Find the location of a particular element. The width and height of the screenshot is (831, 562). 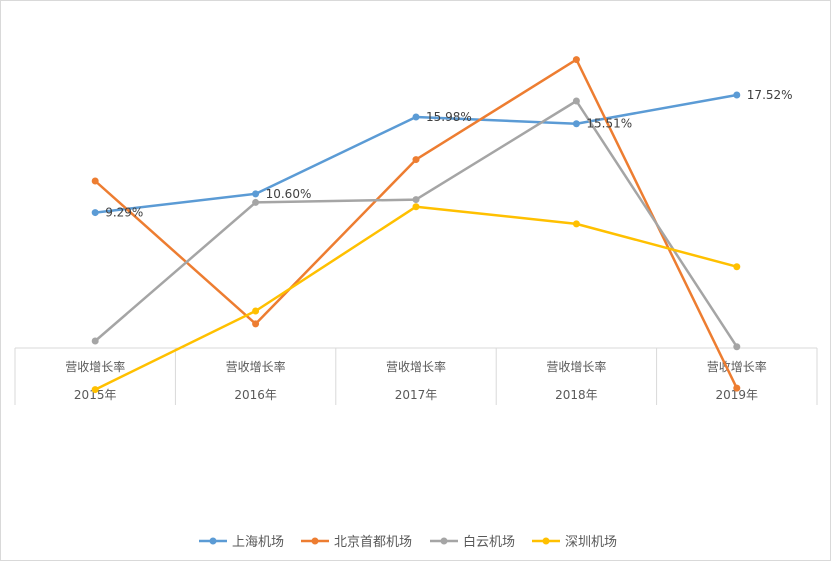

data-label: 15.98% is located at coordinates (449, 117).